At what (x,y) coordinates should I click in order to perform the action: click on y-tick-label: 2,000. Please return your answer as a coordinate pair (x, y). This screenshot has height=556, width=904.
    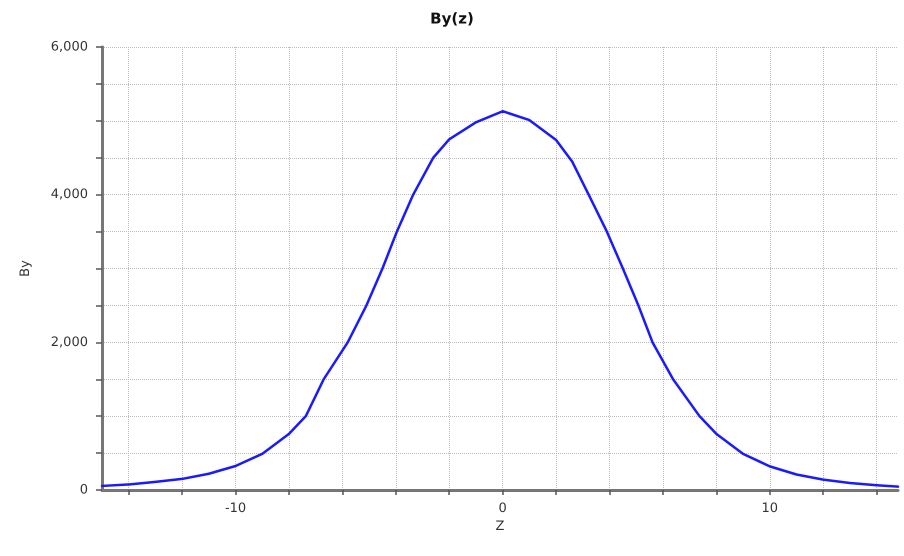
    Looking at the image, I should click on (69, 342).